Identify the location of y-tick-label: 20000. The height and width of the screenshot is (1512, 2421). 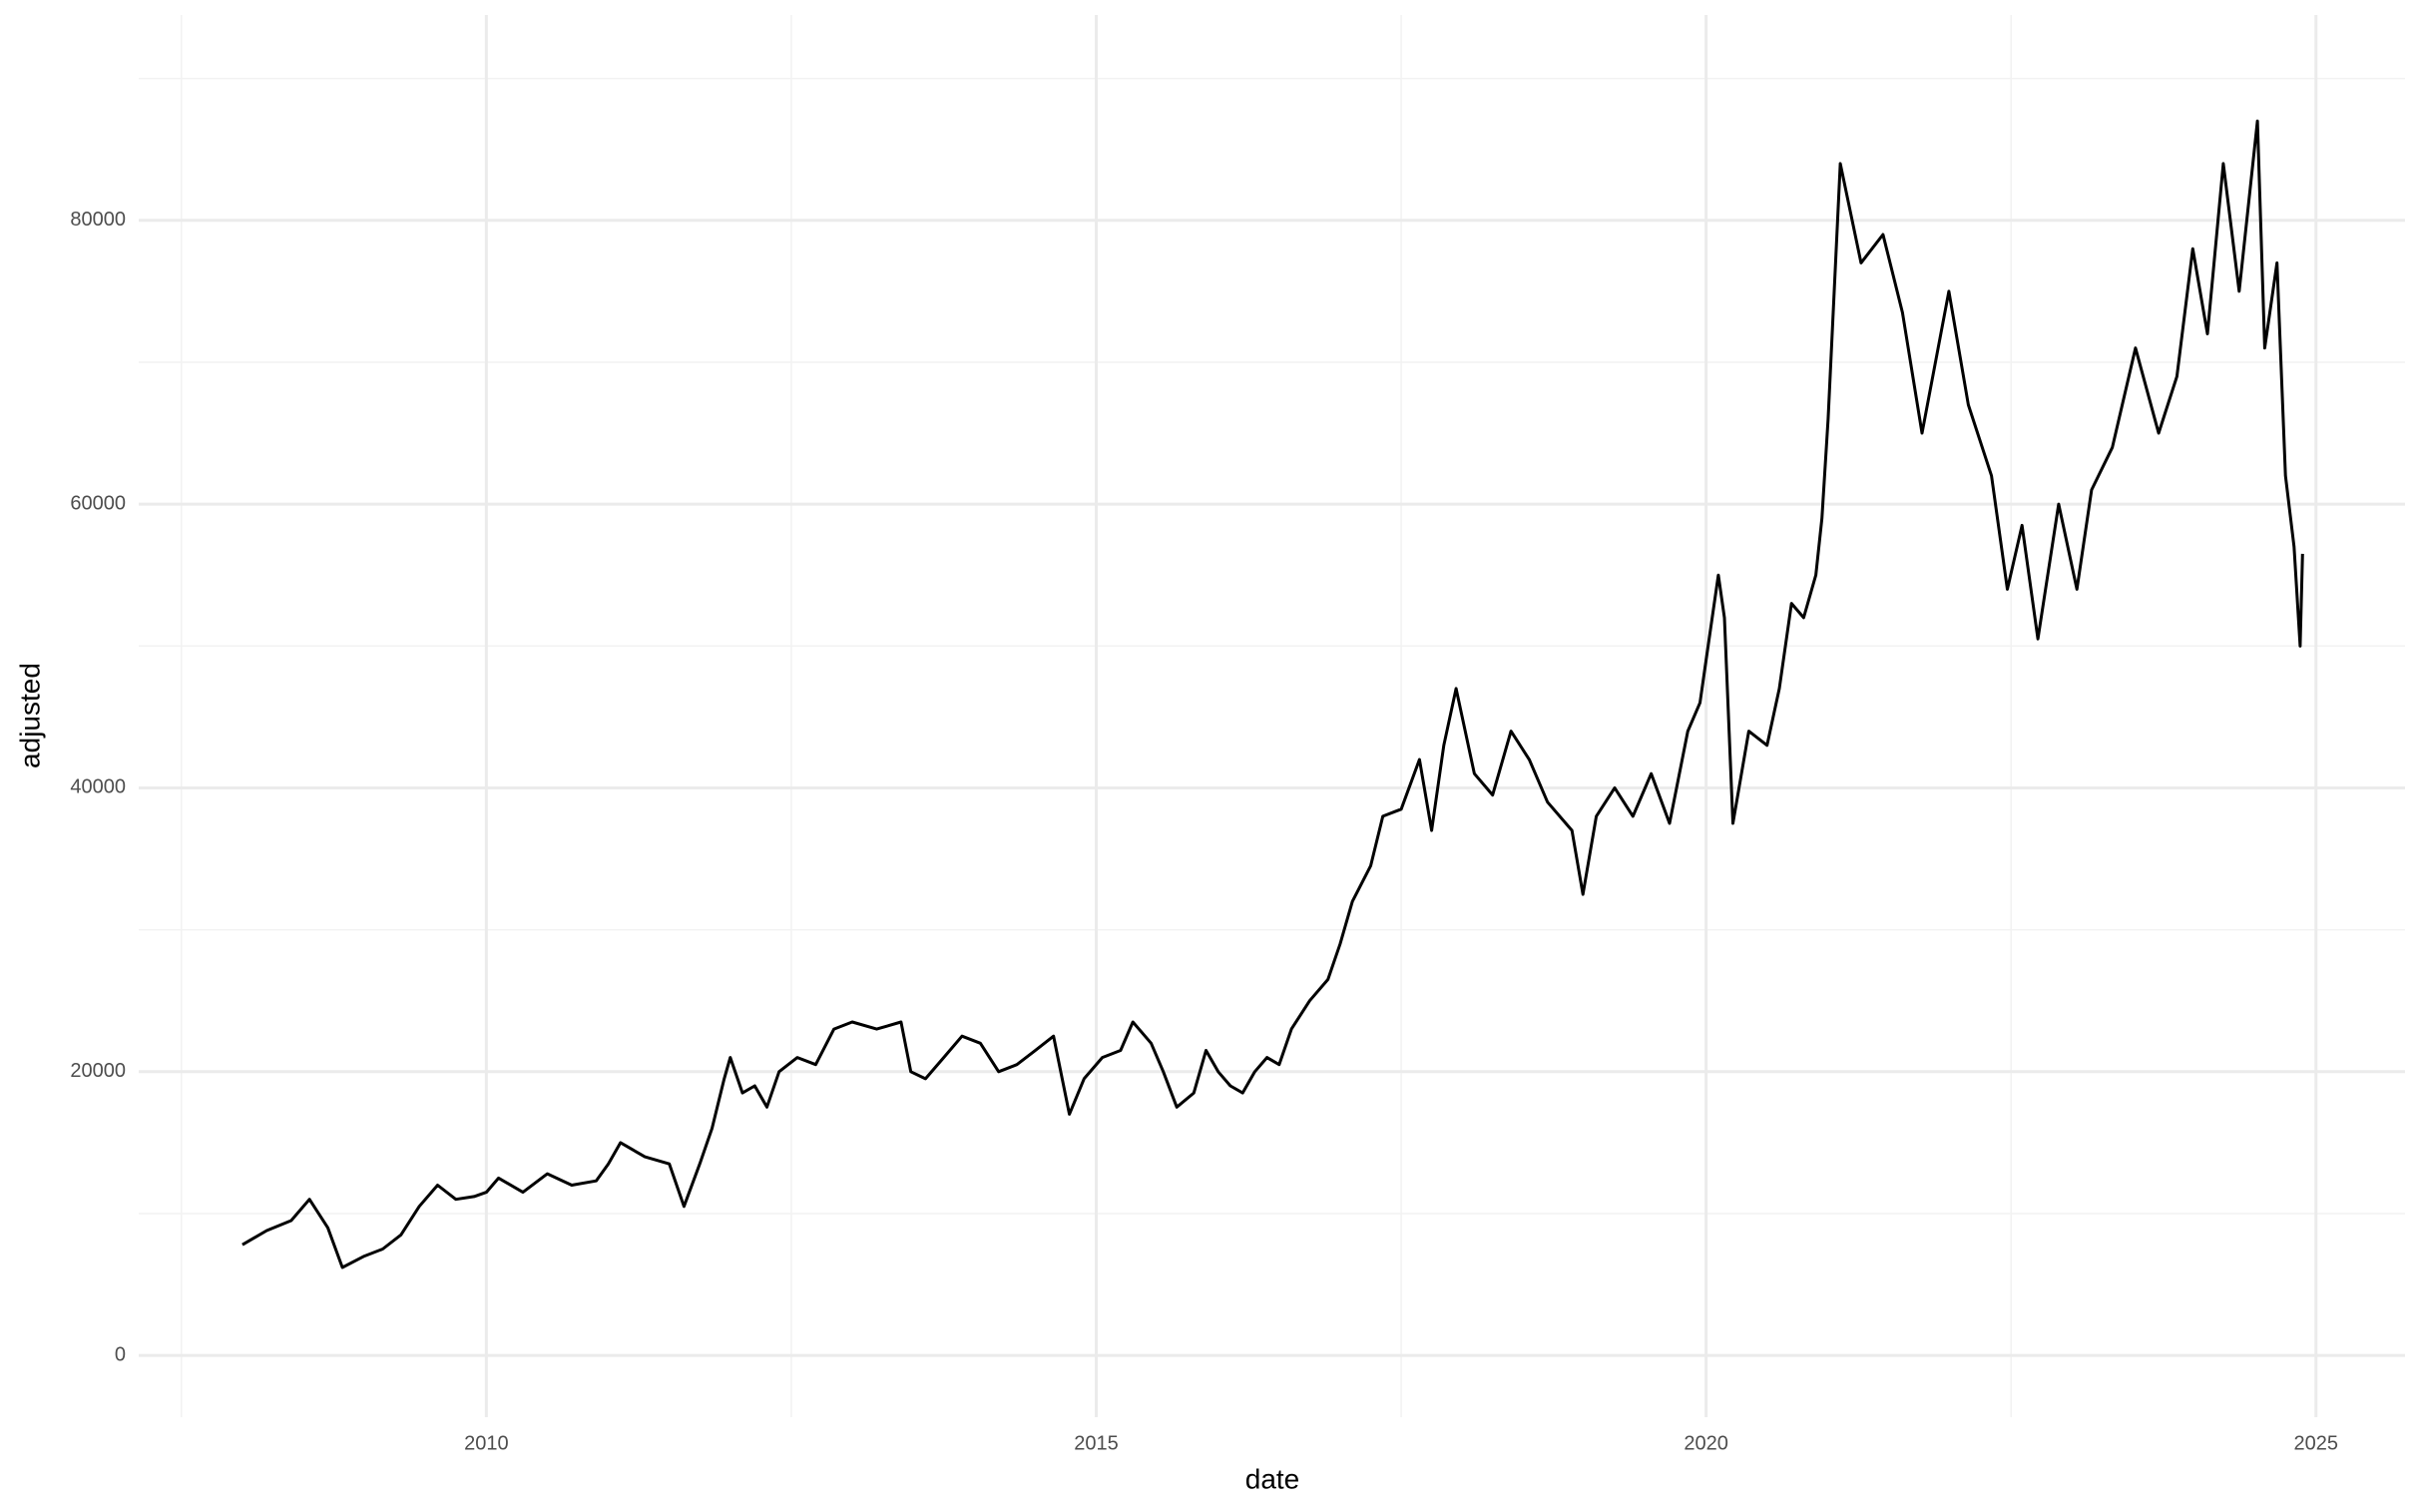
(98, 1071).